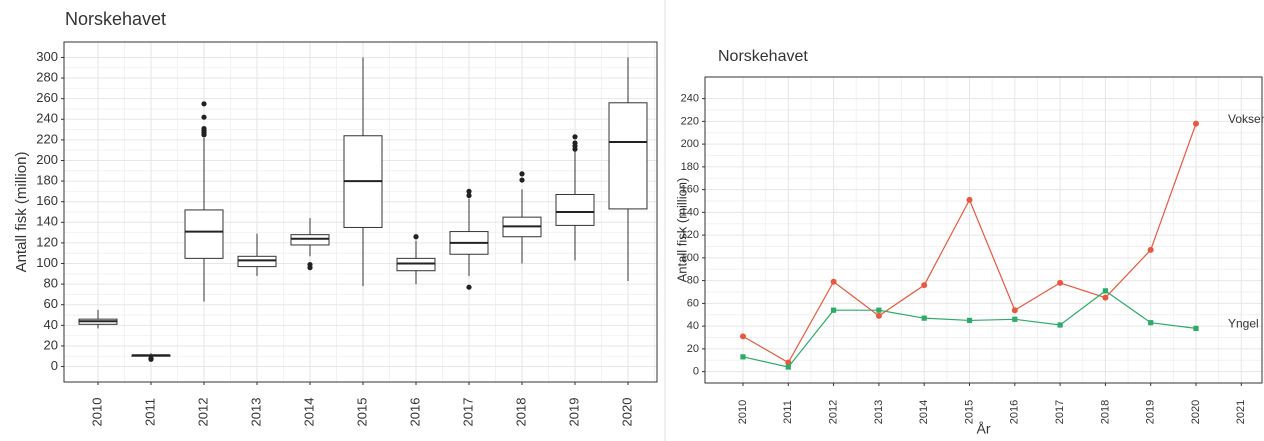 The image size is (1264, 441). I want to click on series-label: Voksen, so click(1246, 119).